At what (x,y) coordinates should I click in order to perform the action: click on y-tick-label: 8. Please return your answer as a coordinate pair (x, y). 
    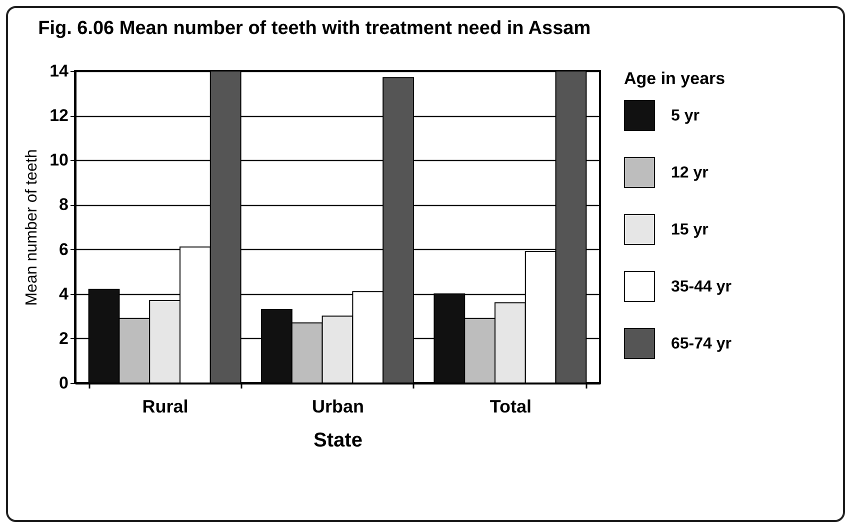
    Looking at the image, I should click on (63, 204).